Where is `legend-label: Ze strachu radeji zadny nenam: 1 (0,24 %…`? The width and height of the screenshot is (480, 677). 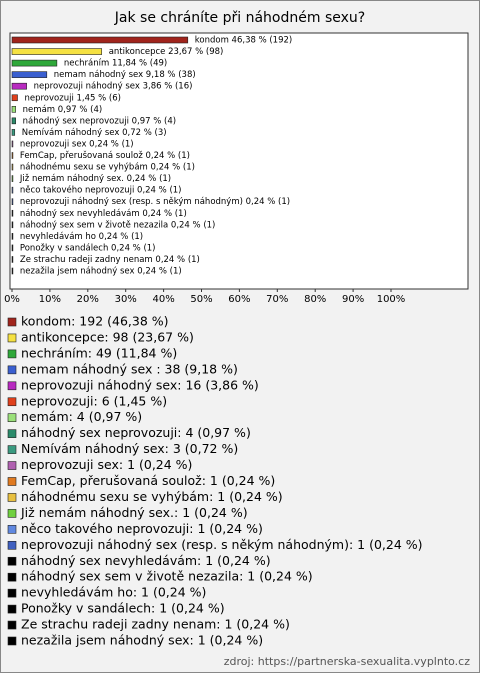
legend-label: Ze strachu radeji zadny nenam: 1 (0,24 %… is located at coordinates (155, 624).